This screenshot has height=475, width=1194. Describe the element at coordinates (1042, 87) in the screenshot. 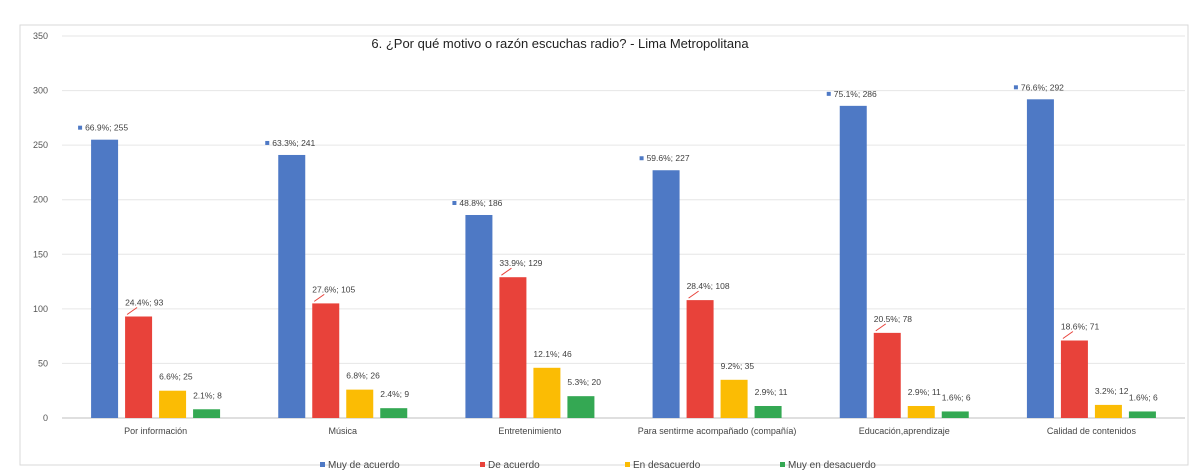

I see `data-label: 76.6%; 292` at that location.